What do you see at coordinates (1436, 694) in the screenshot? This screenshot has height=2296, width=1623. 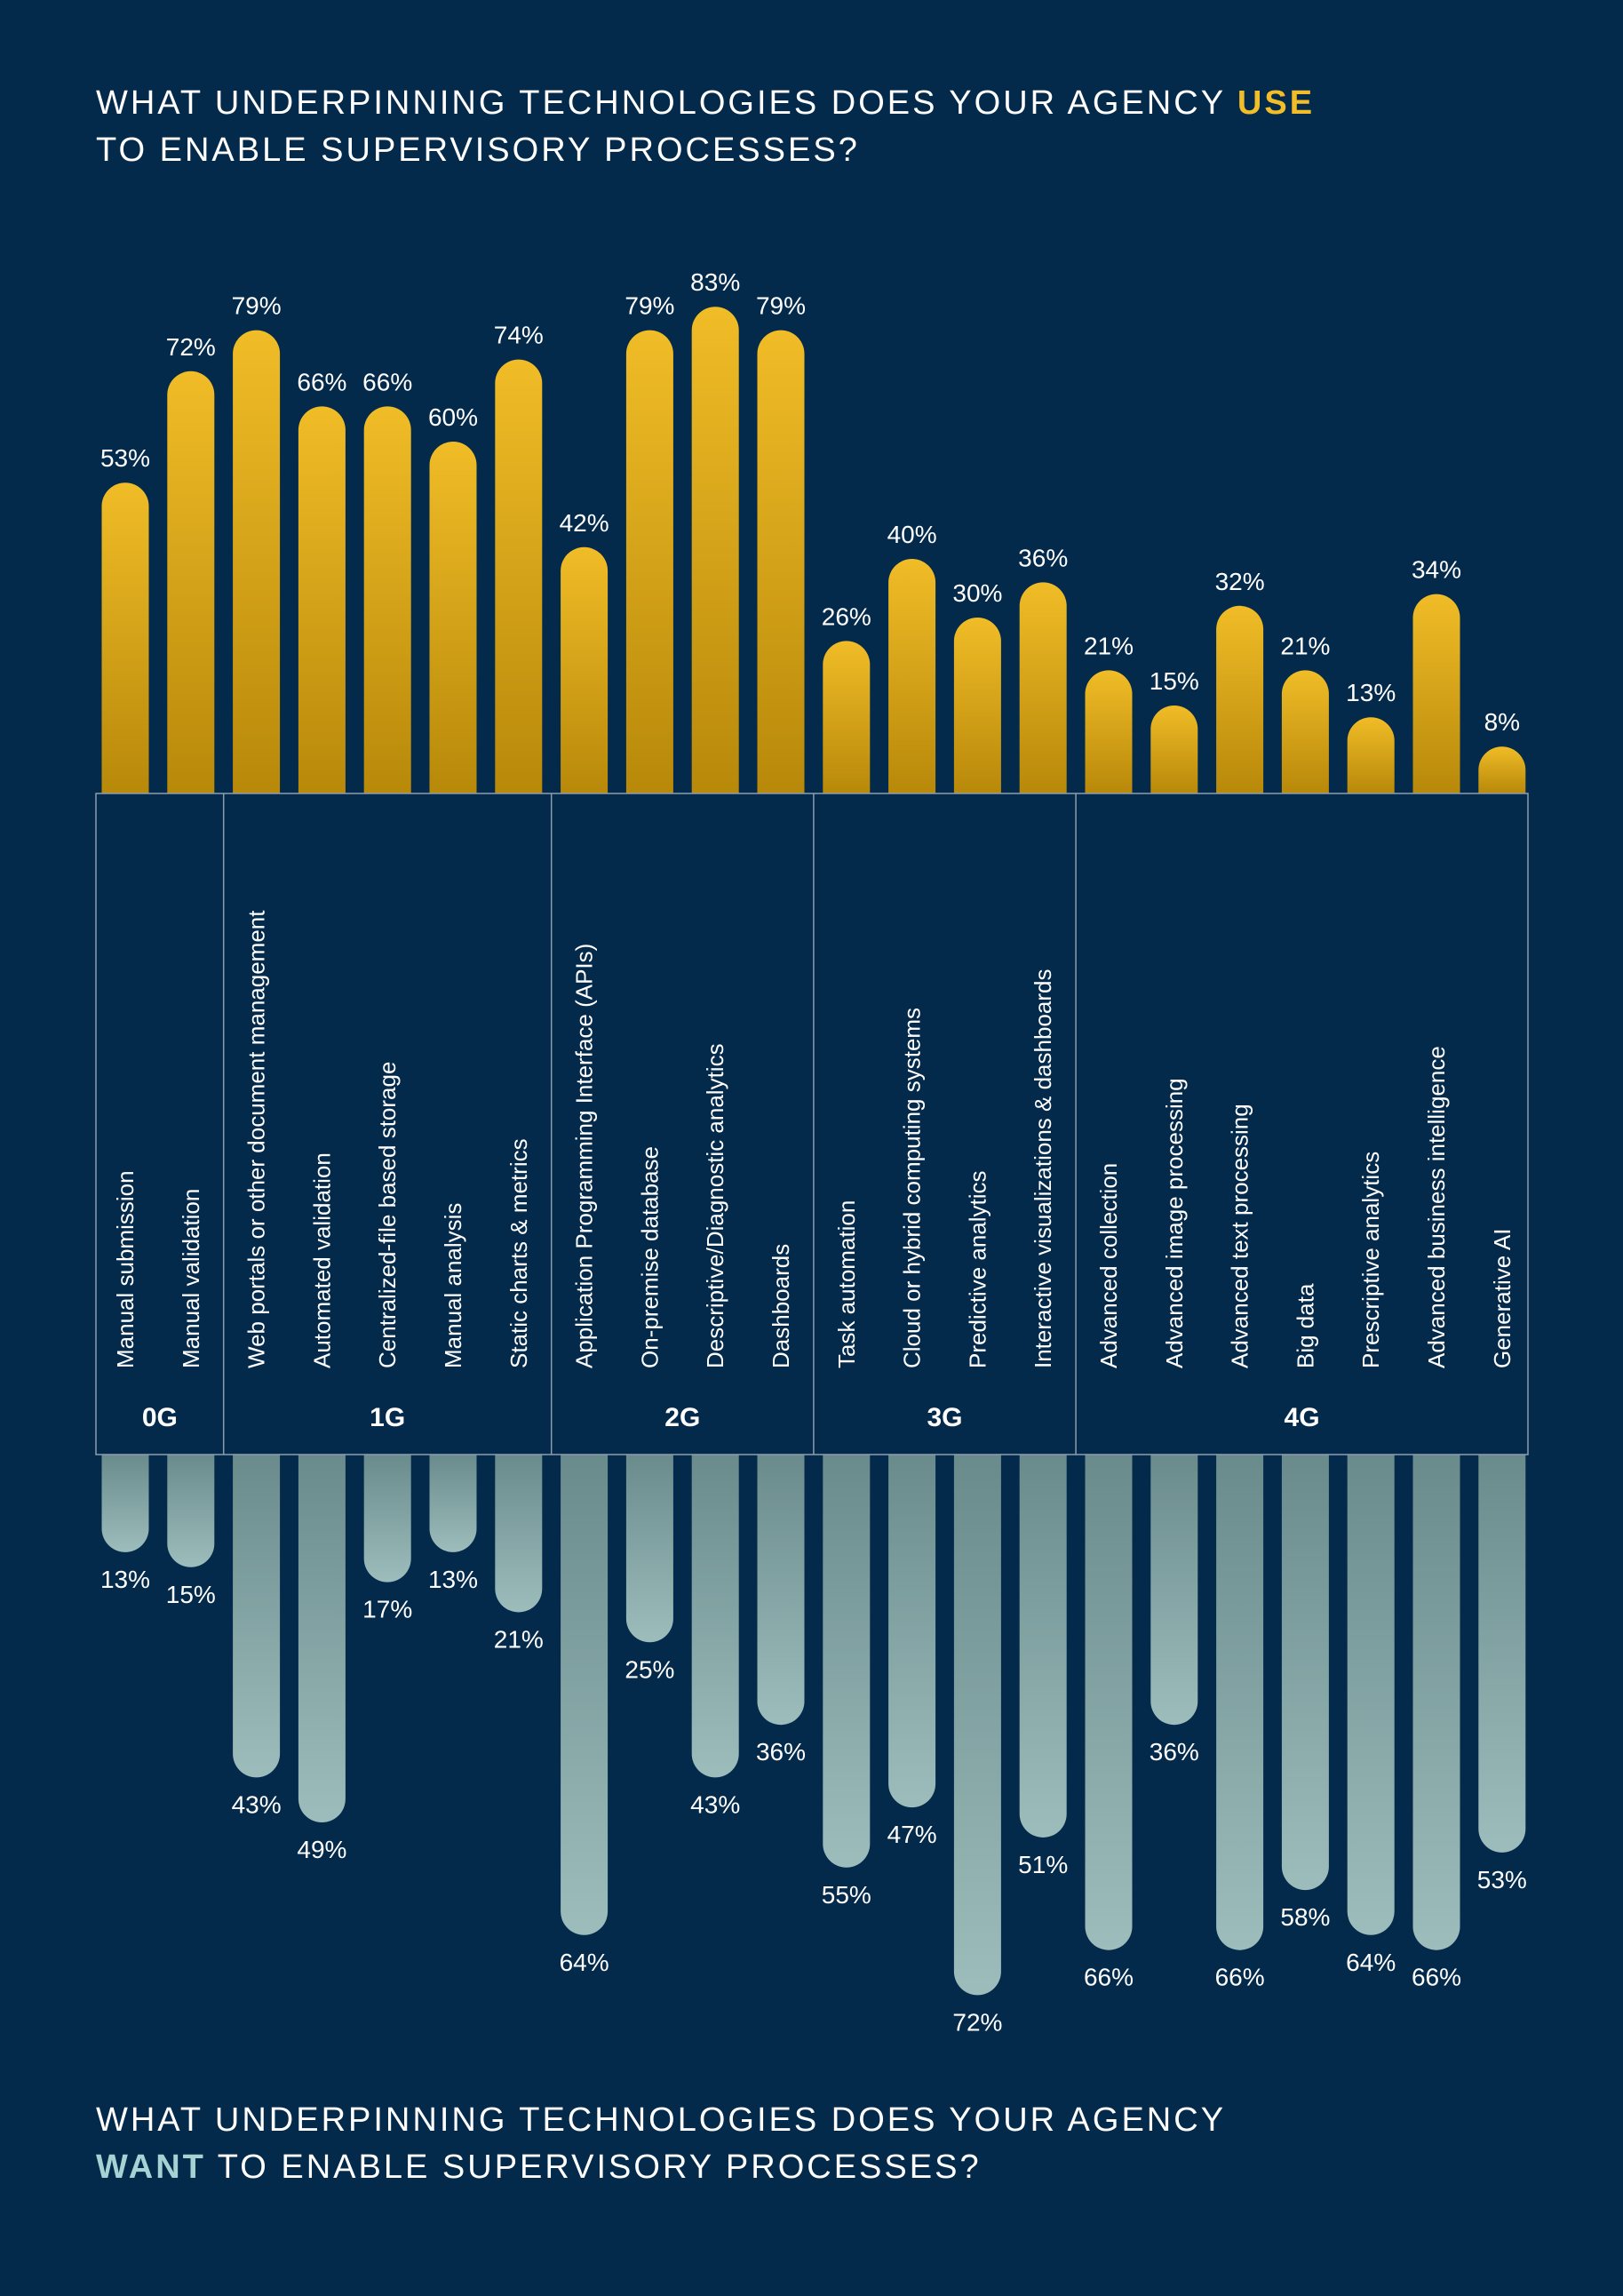 I see `use-bar-advanced-business-intelligence` at bounding box center [1436, 694].